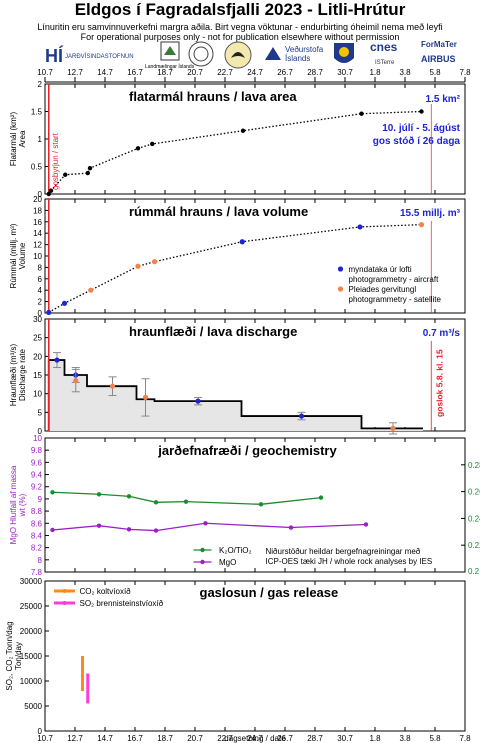  I want to click on y-tick-label: 6, so click(40, 279).